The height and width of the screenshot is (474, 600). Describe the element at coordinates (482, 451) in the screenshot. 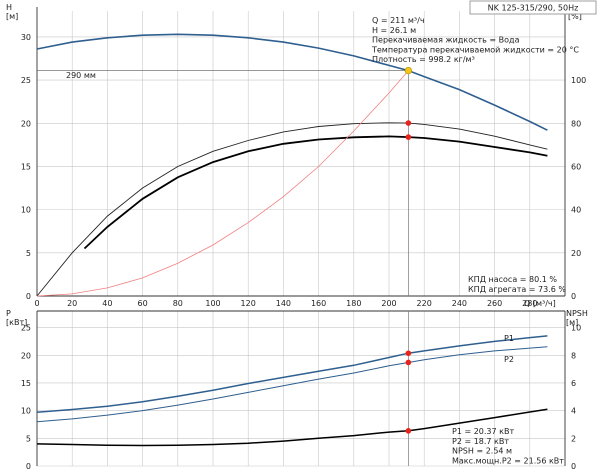

I see `power-info-line: NPSH = 2.54 м` at that location.